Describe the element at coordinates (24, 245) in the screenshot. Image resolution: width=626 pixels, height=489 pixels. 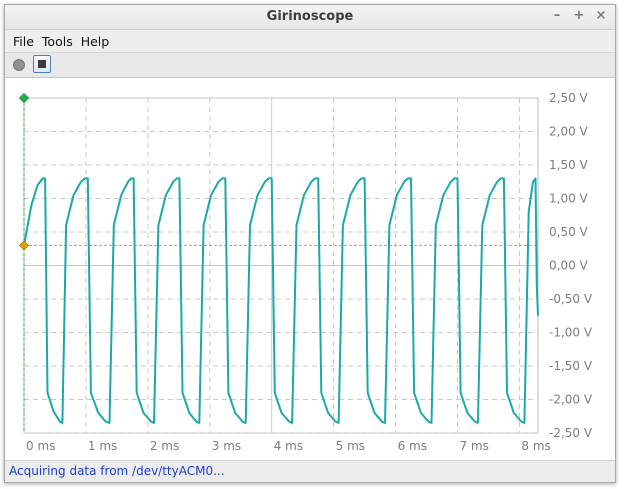
I see `trigger-handle-icon` at that location.